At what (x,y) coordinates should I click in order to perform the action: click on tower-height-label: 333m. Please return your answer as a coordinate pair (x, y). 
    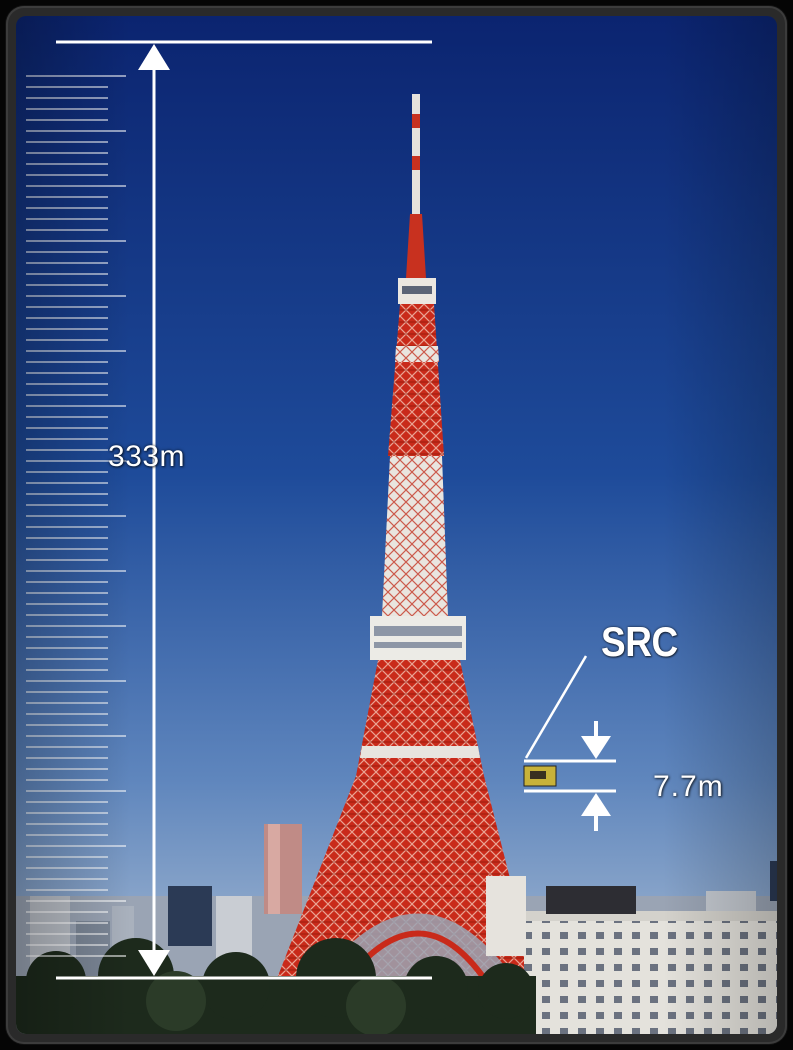
    Looking at the image, I should click on (147, 456).